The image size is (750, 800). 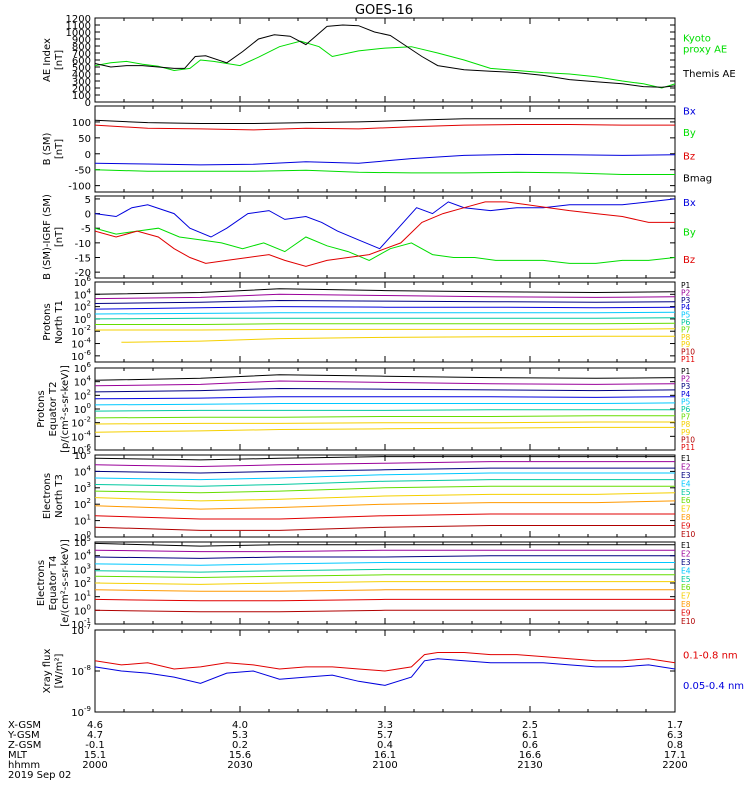 What do you see at coordinates (88, 341) in the screenshot?
I see `y-tick-exponent: -4` at bounding box center [88, 341].